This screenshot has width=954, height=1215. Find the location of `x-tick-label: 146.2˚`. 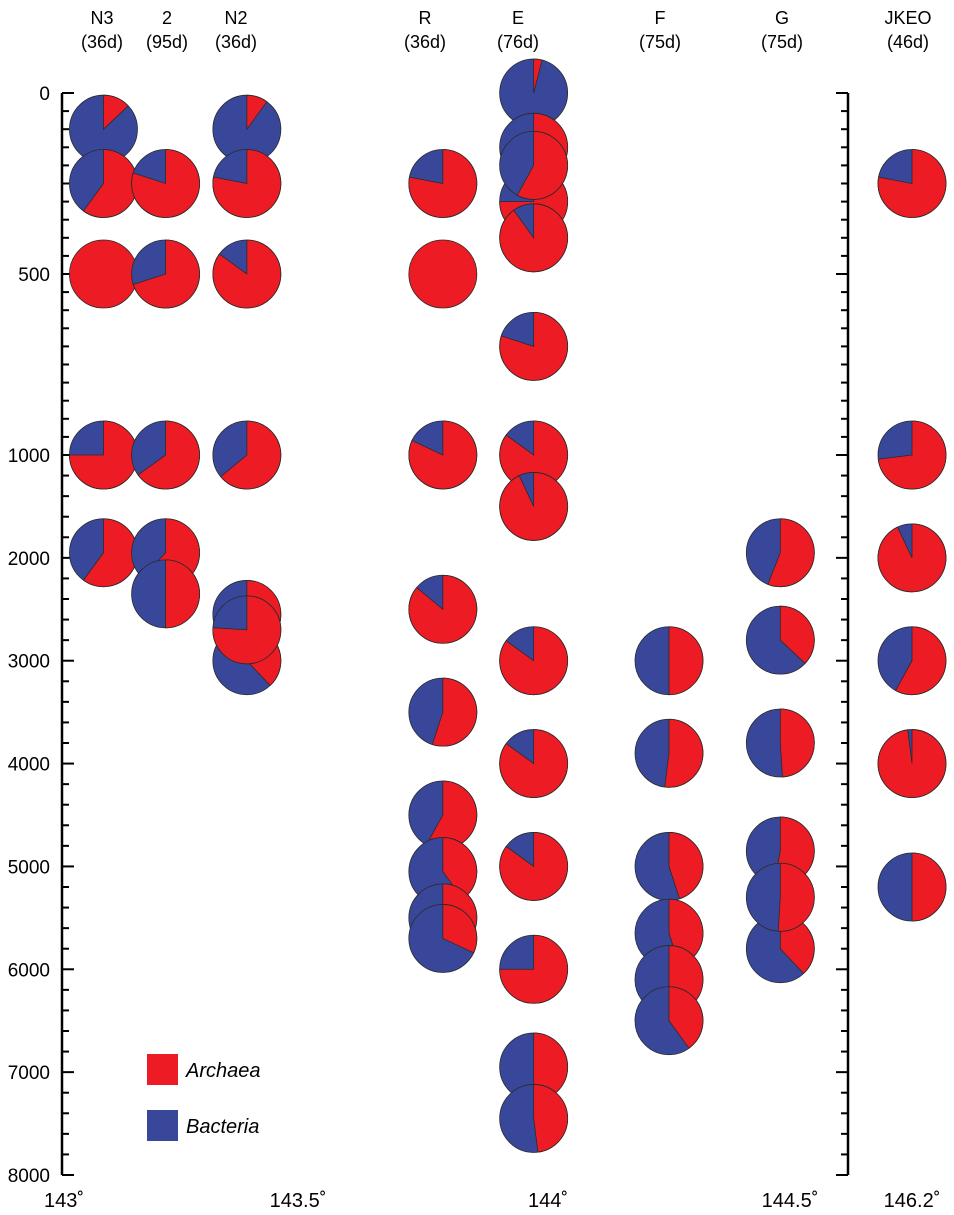

x-tick-label: 146.2˚ is located at coordinates (912, 1201).